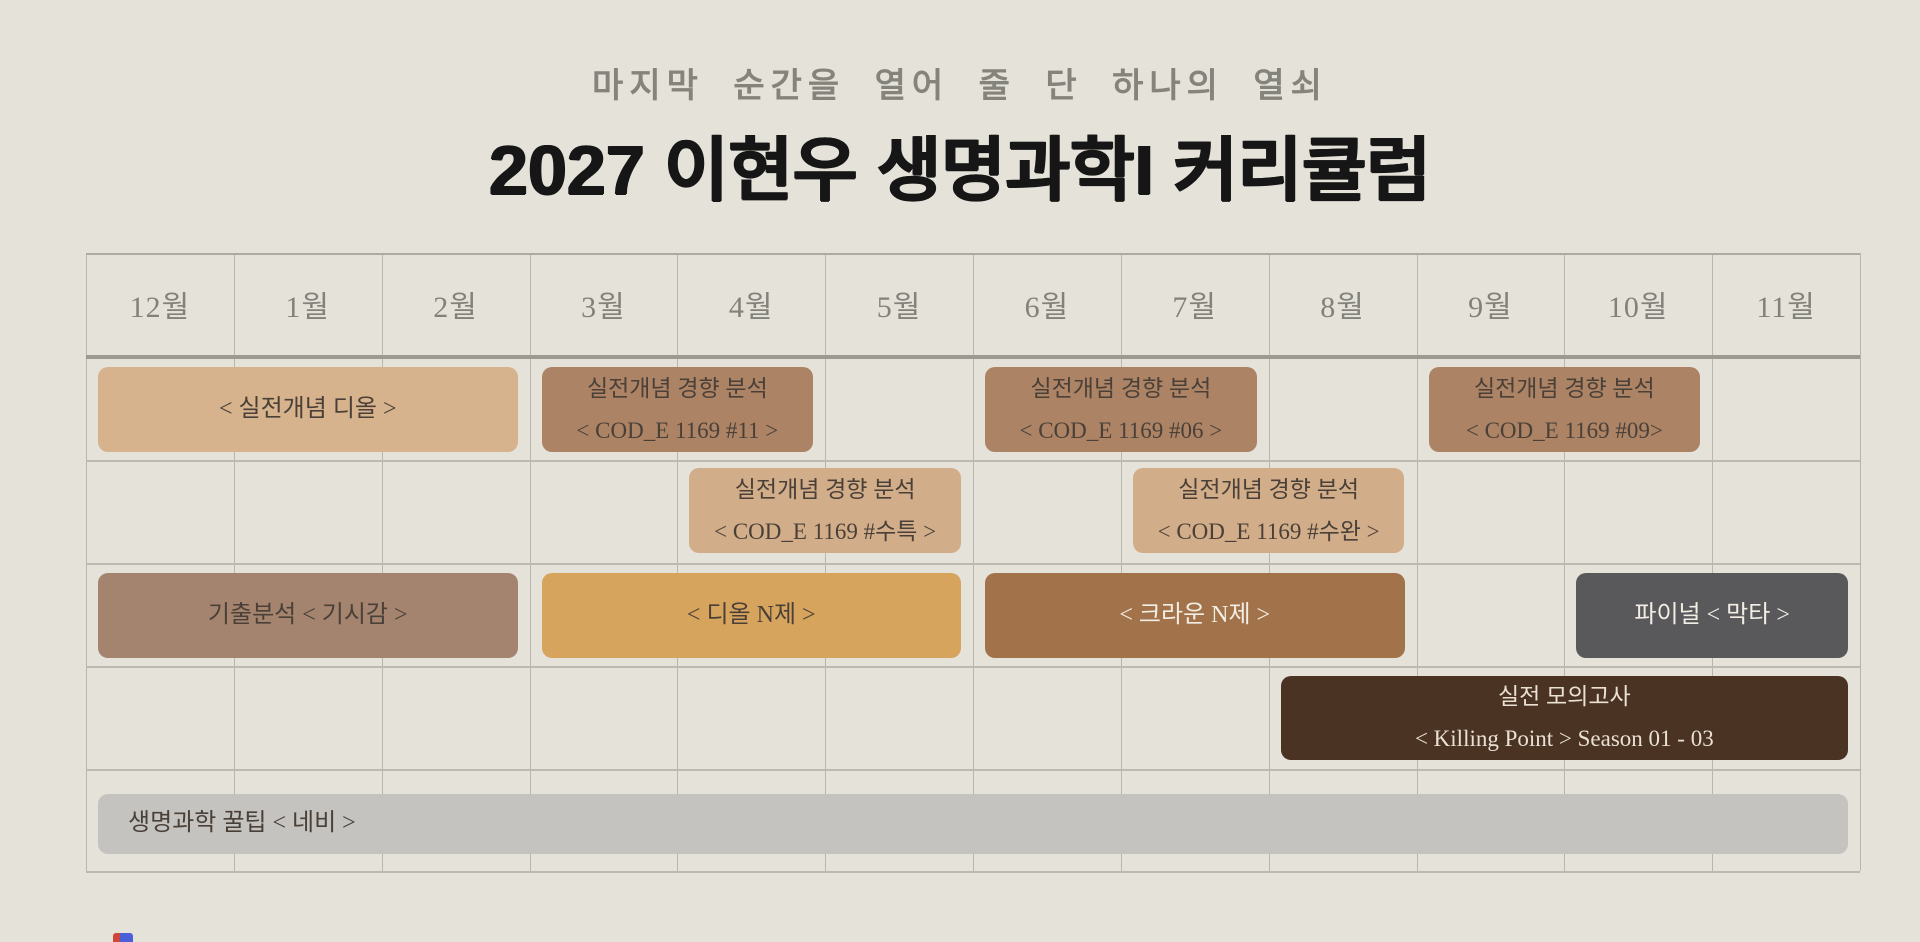 The width and height of the screenshot is (1920, 942). Describe the element at coordinates (751, 307) in the screenshot. I see `month-label: 4월` at that location.